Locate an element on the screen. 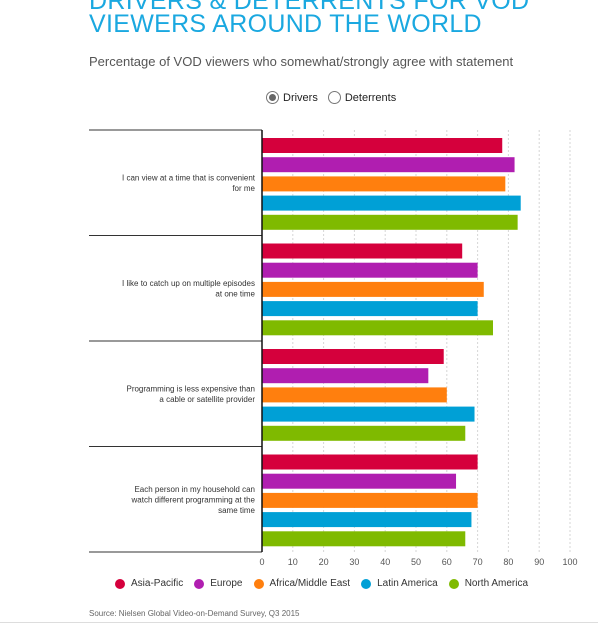 This screenshot has height=625, width=598. x-tick-label: 50 is located at coordinates (416, 562).